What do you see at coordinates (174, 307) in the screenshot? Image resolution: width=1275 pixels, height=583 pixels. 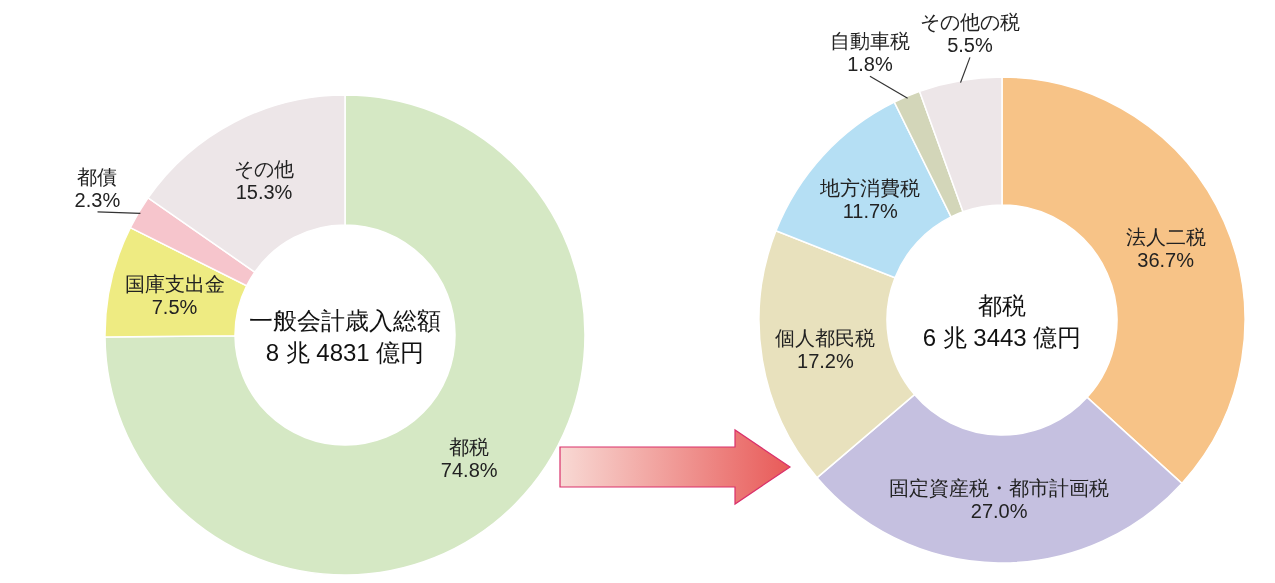 I see `data-label: 7.5%` at bounding box center [174, 307].